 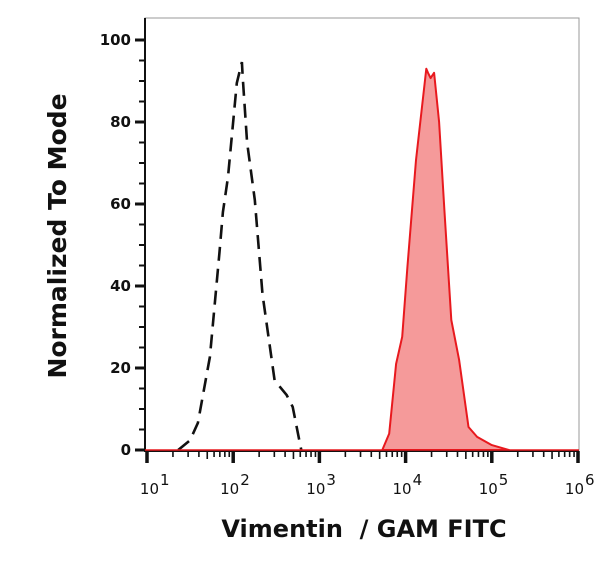 I want to click on x-tick-exponent: 5, so click(x=504, y=480).